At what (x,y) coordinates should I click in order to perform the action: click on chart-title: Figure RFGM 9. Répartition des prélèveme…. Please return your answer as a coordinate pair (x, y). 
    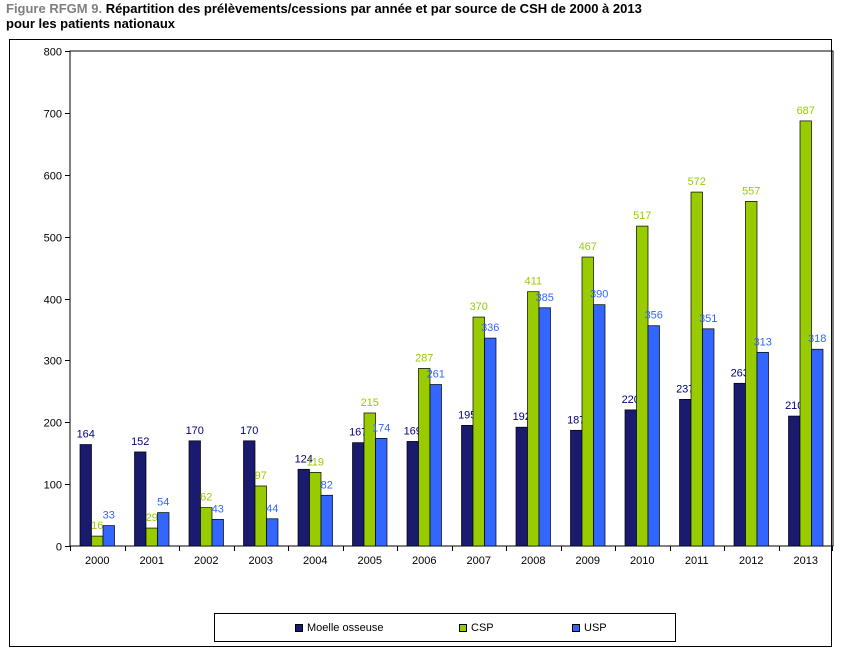
    Looking at the image, I should click on (324, 16).